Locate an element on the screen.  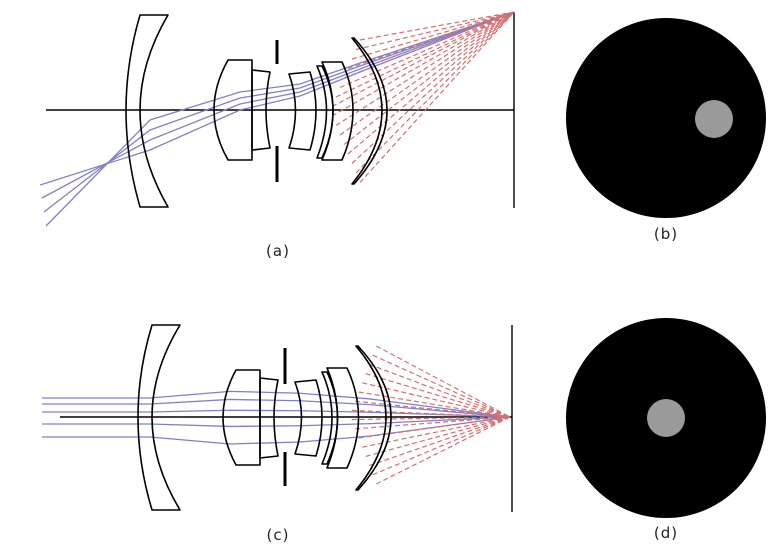
panel-c-reflected-rays is located at coordinates (431, 415).